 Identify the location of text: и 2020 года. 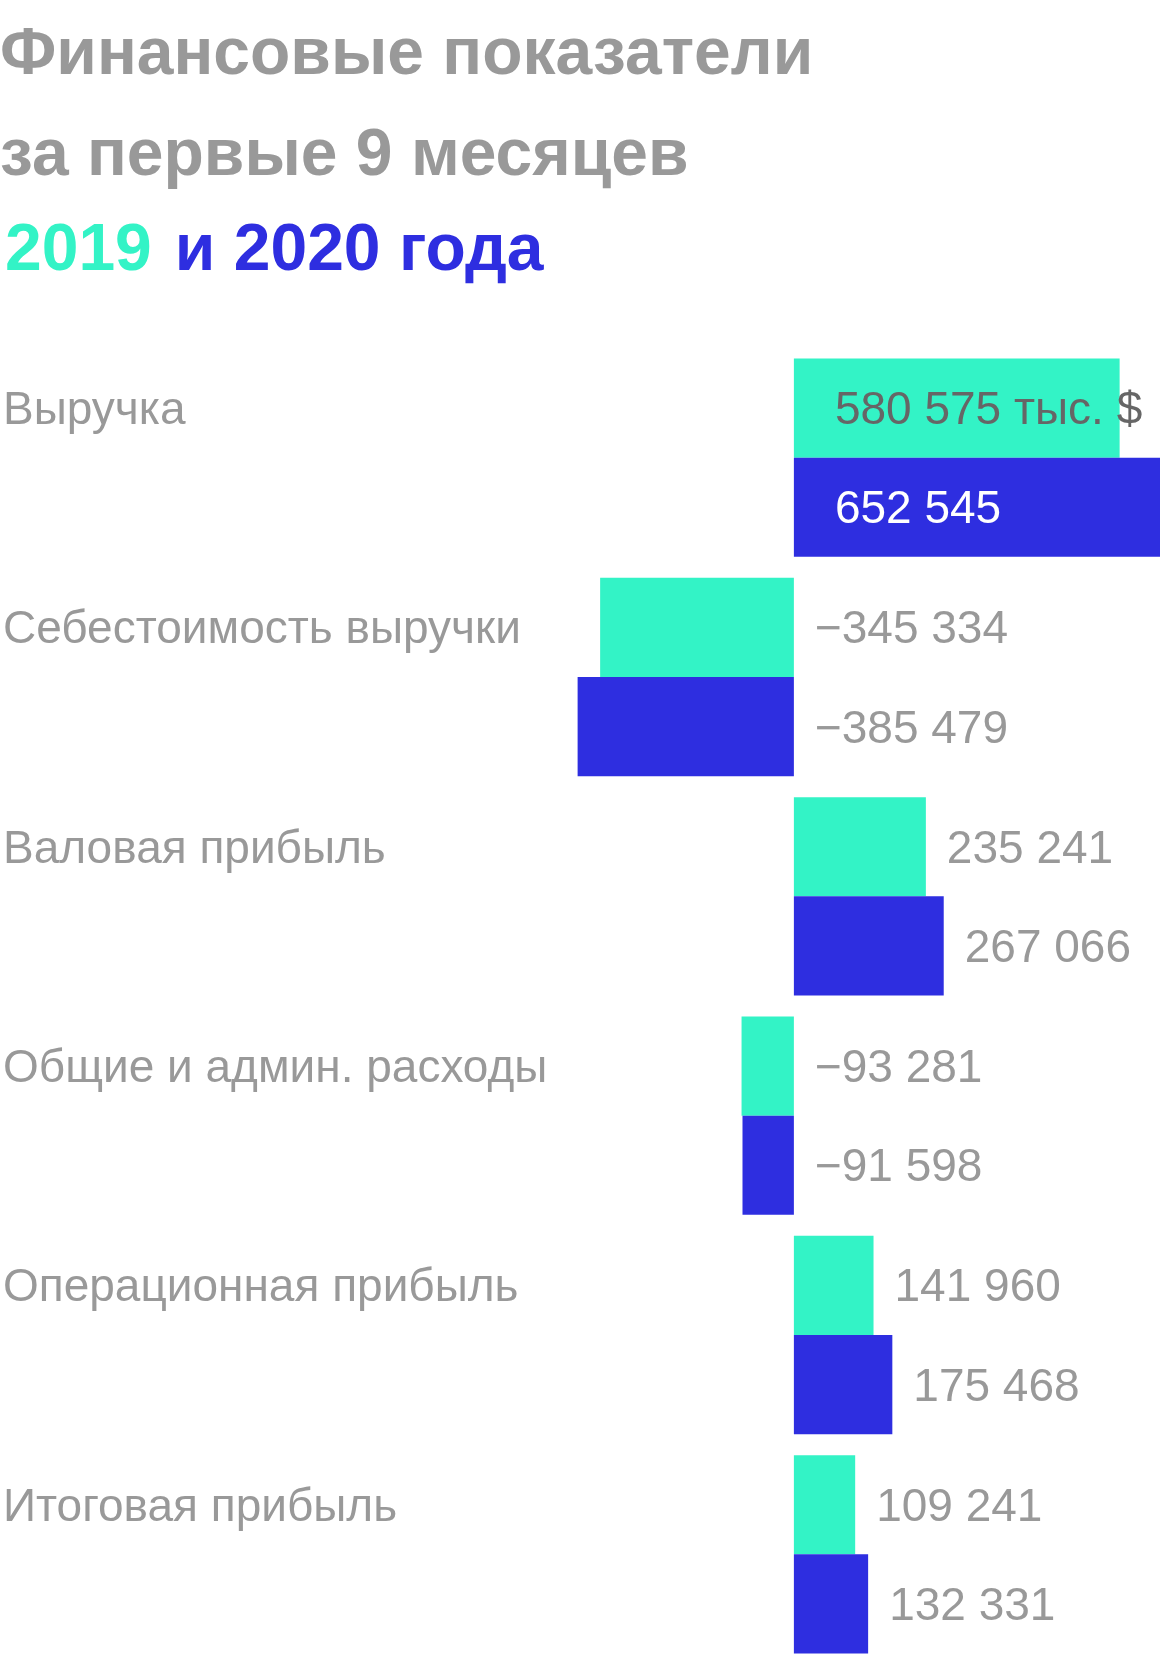
(359, 247).